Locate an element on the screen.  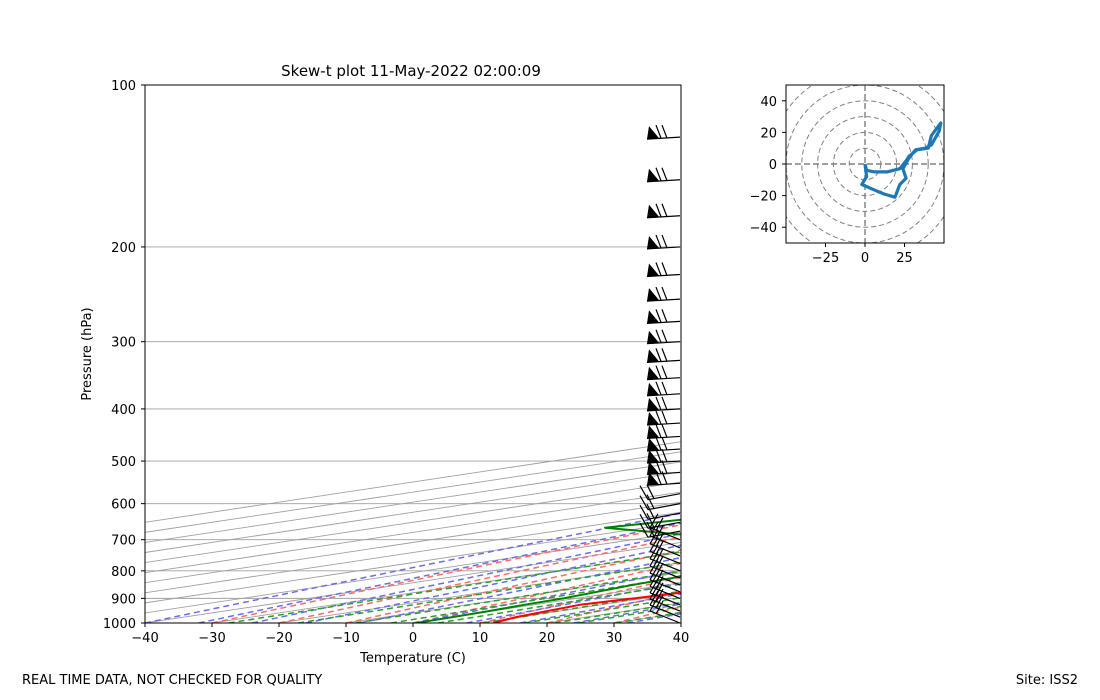
isotherms is located at coordinates (413, 532).